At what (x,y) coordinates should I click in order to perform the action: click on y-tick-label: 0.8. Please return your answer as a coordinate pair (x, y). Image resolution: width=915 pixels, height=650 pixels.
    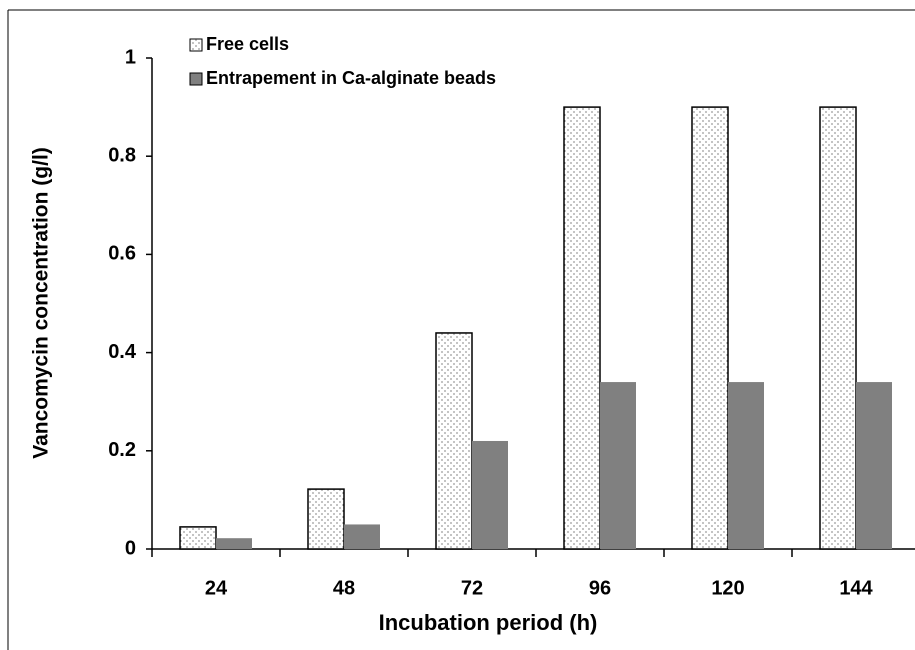
    Looking at the image, I should click on (122, 155).